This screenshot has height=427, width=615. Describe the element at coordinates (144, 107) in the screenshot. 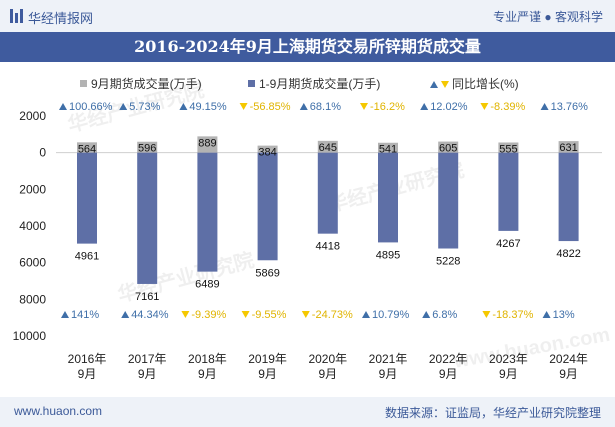

I see `monthly-yoy-label: 5.73%` at that location.